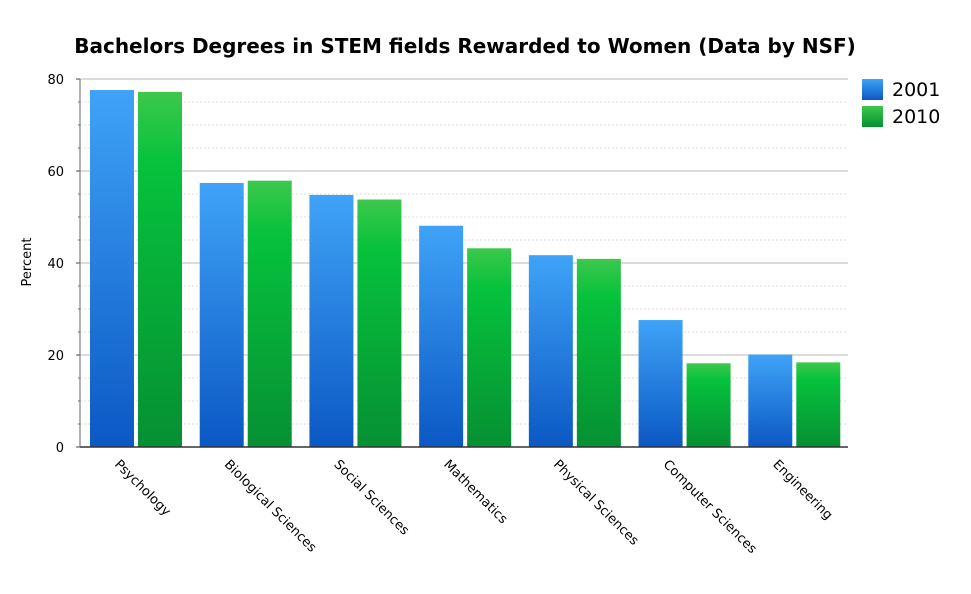 The image size is (971, 594). I want to click on bar-2001-engineering, so click(770, 400).